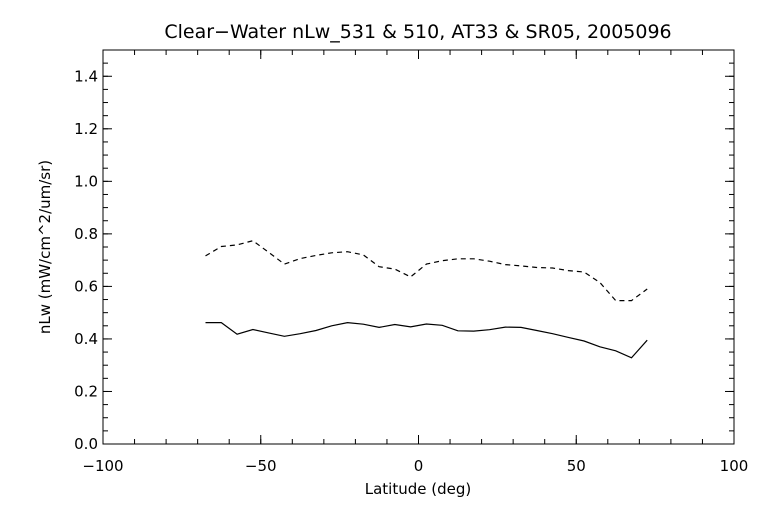  What do you see at coordinates (576, 466) in the screenshot?
I see `x-tick-label: 50` at bounding box center [576, 466].